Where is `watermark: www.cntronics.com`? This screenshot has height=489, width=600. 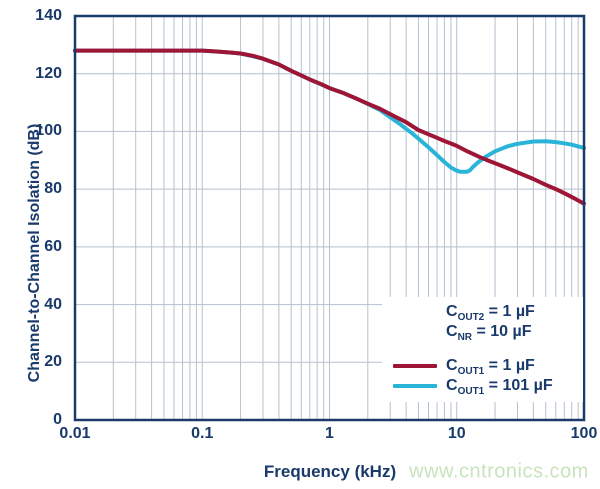 watermark: www.cntronics.com is located at coordinates (499, 471).